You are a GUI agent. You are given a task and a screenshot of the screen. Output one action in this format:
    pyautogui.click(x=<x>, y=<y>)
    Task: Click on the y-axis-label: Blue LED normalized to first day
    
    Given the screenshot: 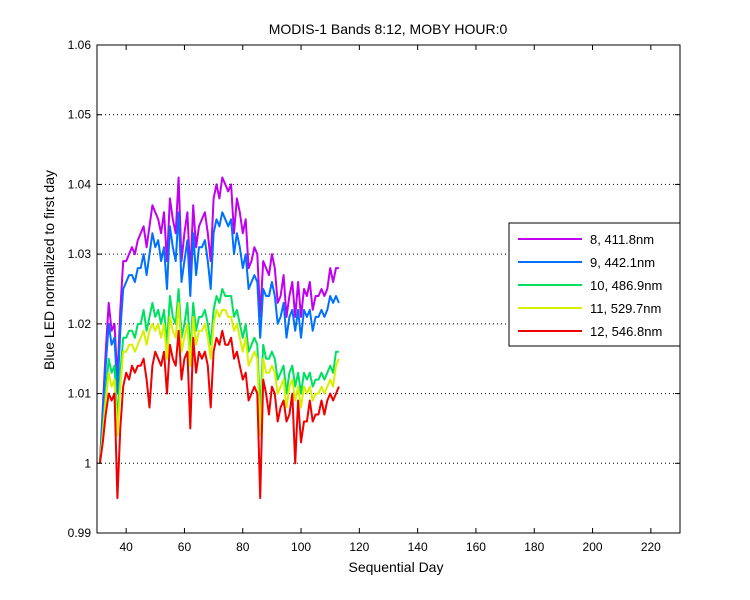 What is the action you would take?
    pyautogui.click(x=49, y=270)
    